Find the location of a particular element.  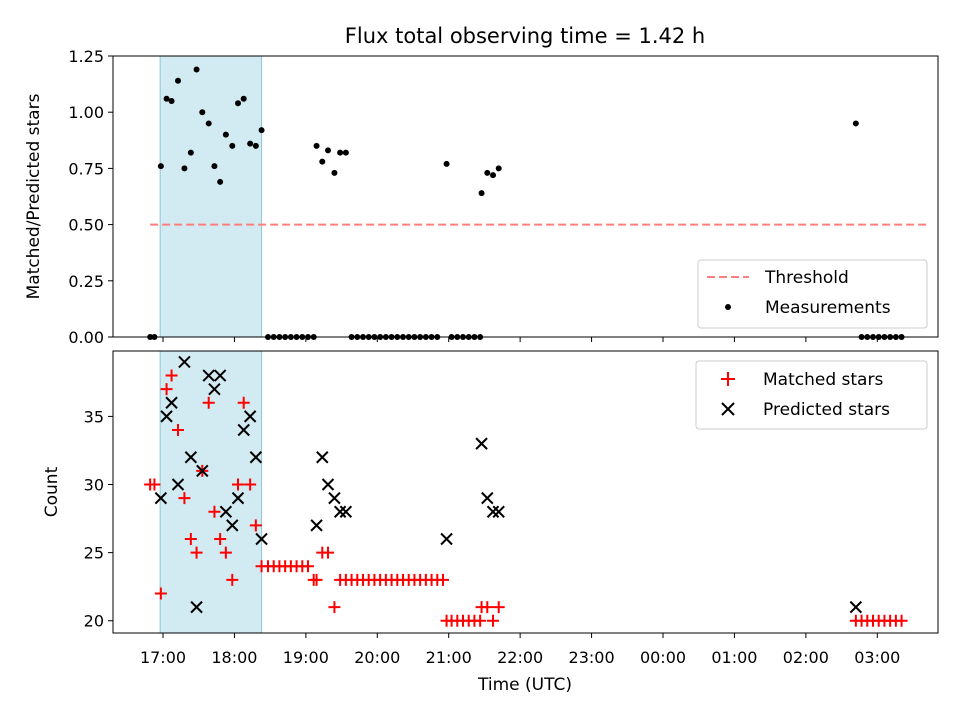

top-yticks: 0.00 0.25 0.50 0.75 1.00 1.25 is located at coordinates (90, 197).